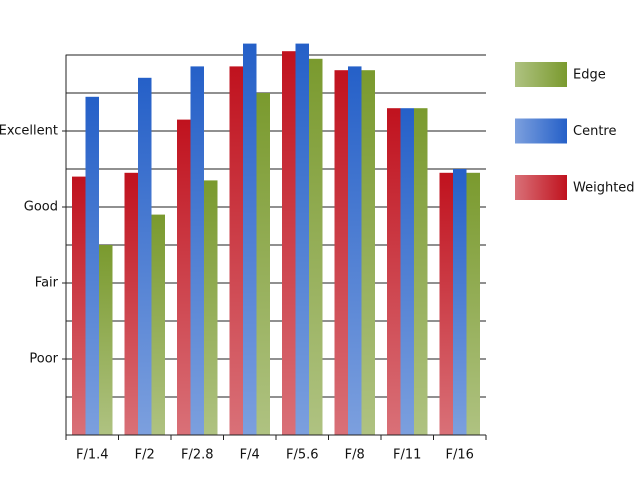 The width and height of the screenshot is (640, 480). Describe the element at coordinates (43, 359) in the screenshot. I see `y-tick-label: Poor` at that location.